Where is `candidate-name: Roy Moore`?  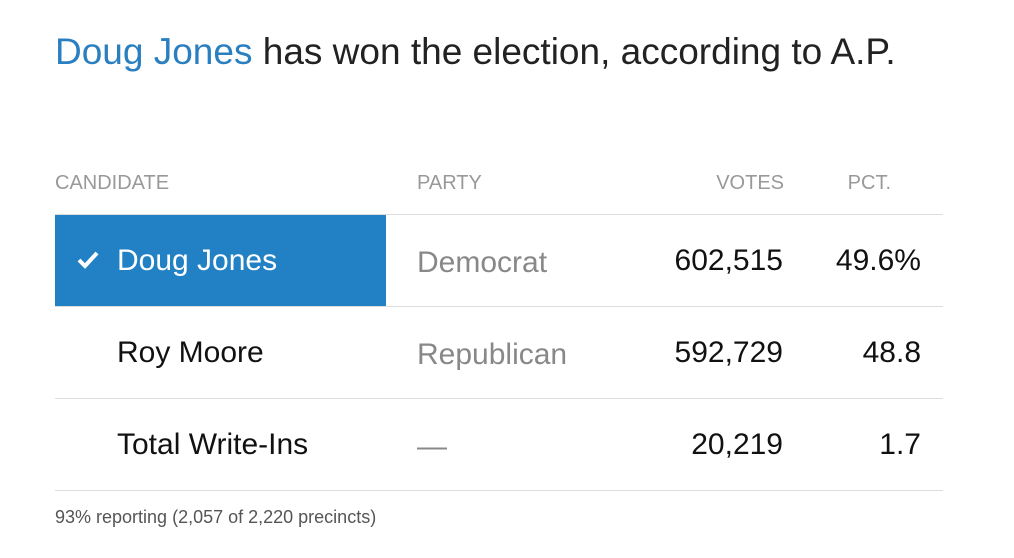
candidate-name: Roy Moore is located at coordinates (190, 352).